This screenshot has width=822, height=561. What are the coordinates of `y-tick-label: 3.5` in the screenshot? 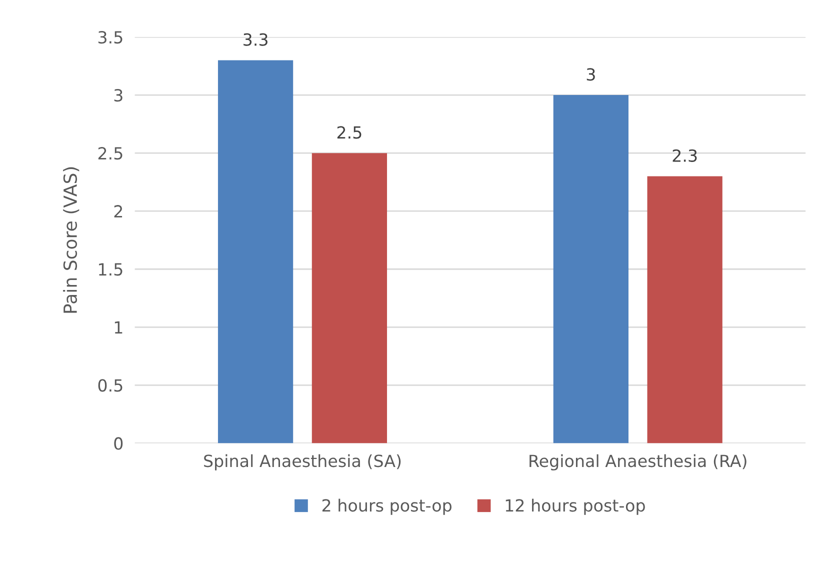 It's located at (110, 37).